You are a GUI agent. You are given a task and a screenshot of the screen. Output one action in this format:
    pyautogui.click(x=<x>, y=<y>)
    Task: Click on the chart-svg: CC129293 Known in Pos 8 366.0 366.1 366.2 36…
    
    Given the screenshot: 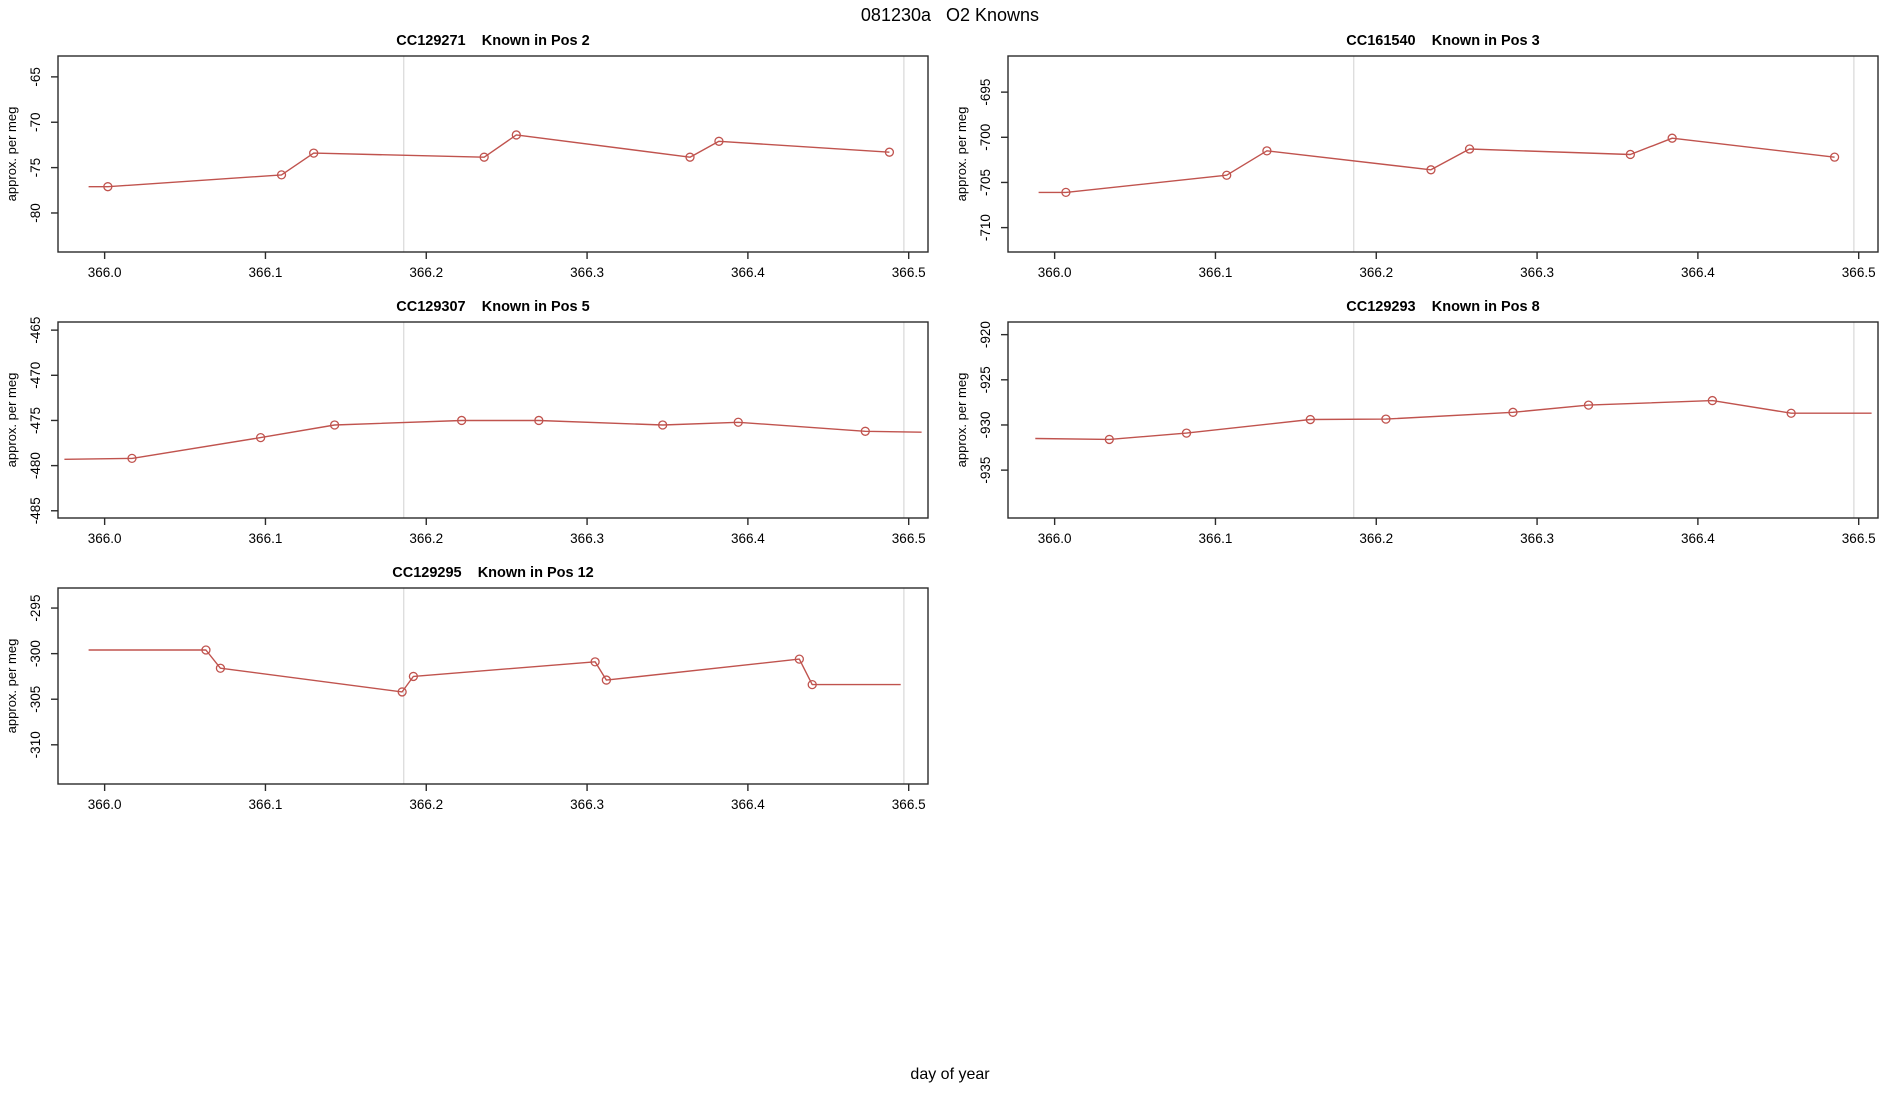 What is the action you would take?
    pyautogui.click(x=1416, y=422)
    